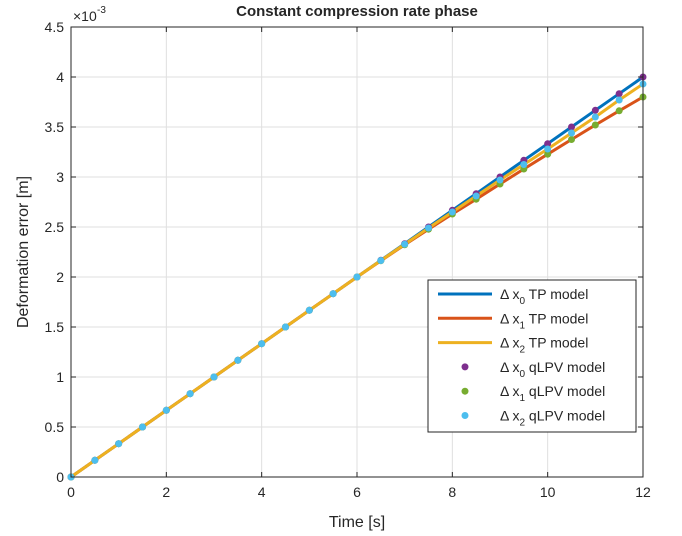 Image resolution: width=682 pixels, height=536 pixels. Describe the element at coordinates (71, 492) in the screenshot. I see `x-tick-label: 0` at that location.